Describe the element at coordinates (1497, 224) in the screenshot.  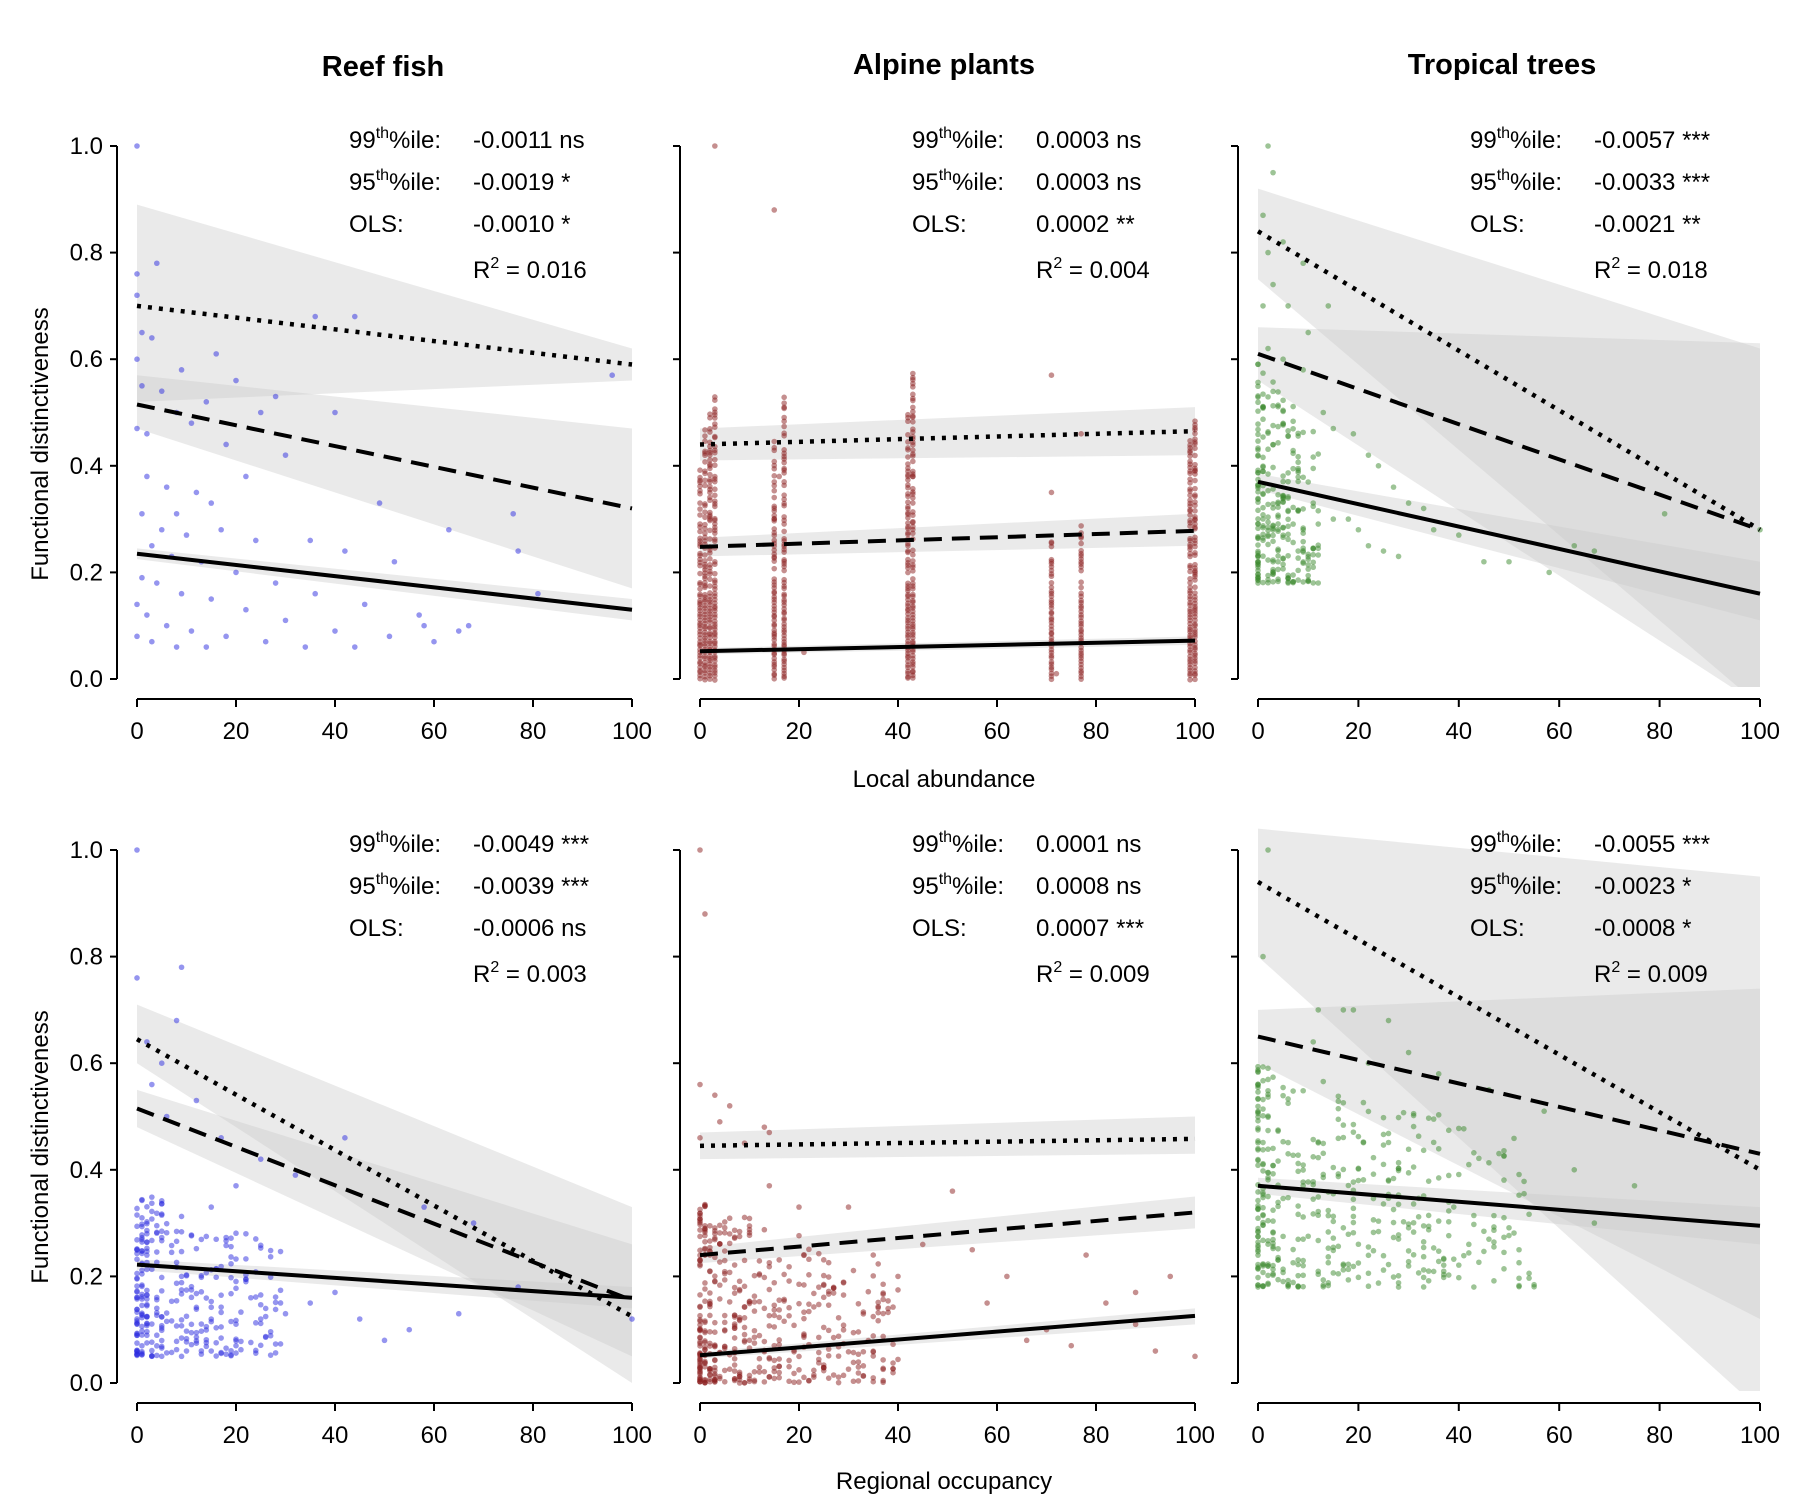
I see `stat-label: OLS:` at that location.